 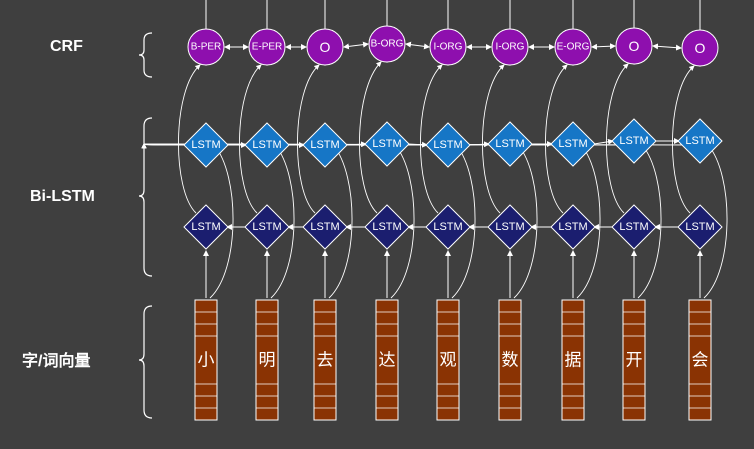 What do you see at coordinates (145, 55) in the screenshot?
I see `crf-brace` at bounding box center [145, 55].